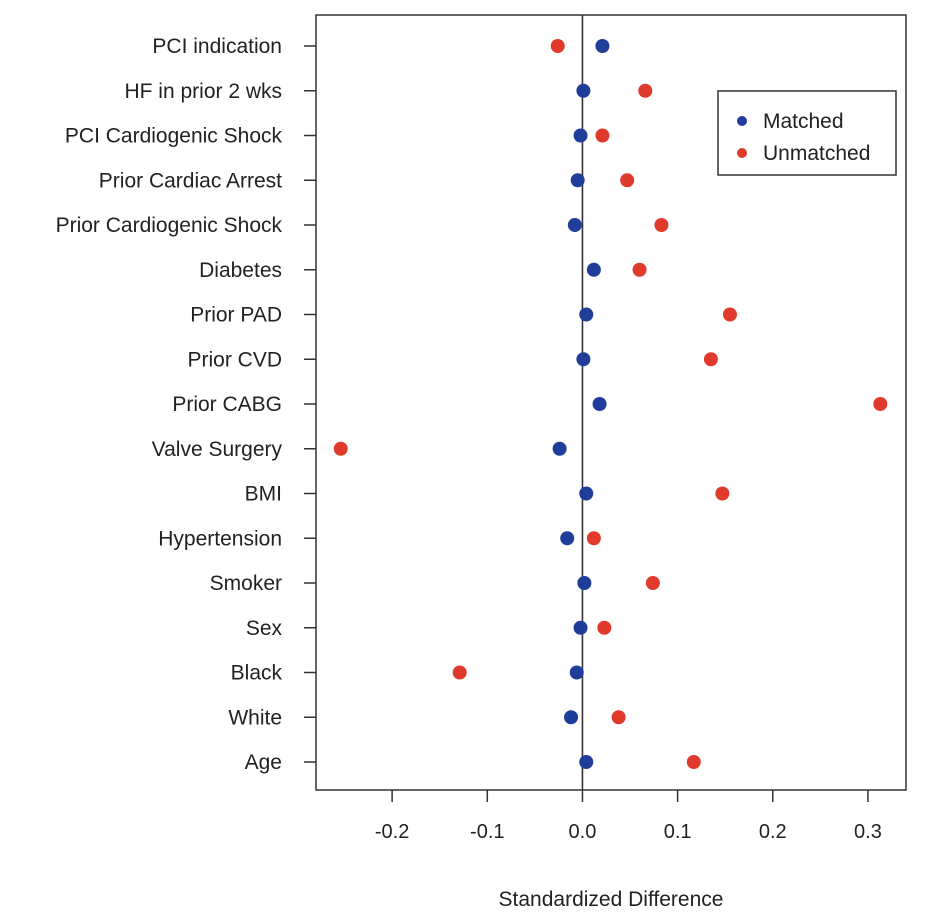 The width and height of the screenshot is (929, 921). I want to click on x-axis: -0.2 -0.1 0.0 0.1 0.2 0.3, so click(628, 816).